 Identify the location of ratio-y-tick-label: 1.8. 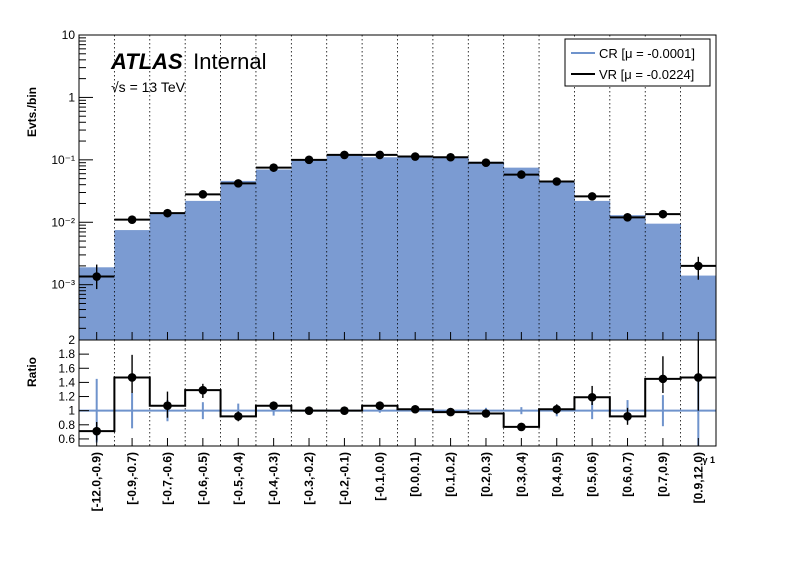
(66, 354).